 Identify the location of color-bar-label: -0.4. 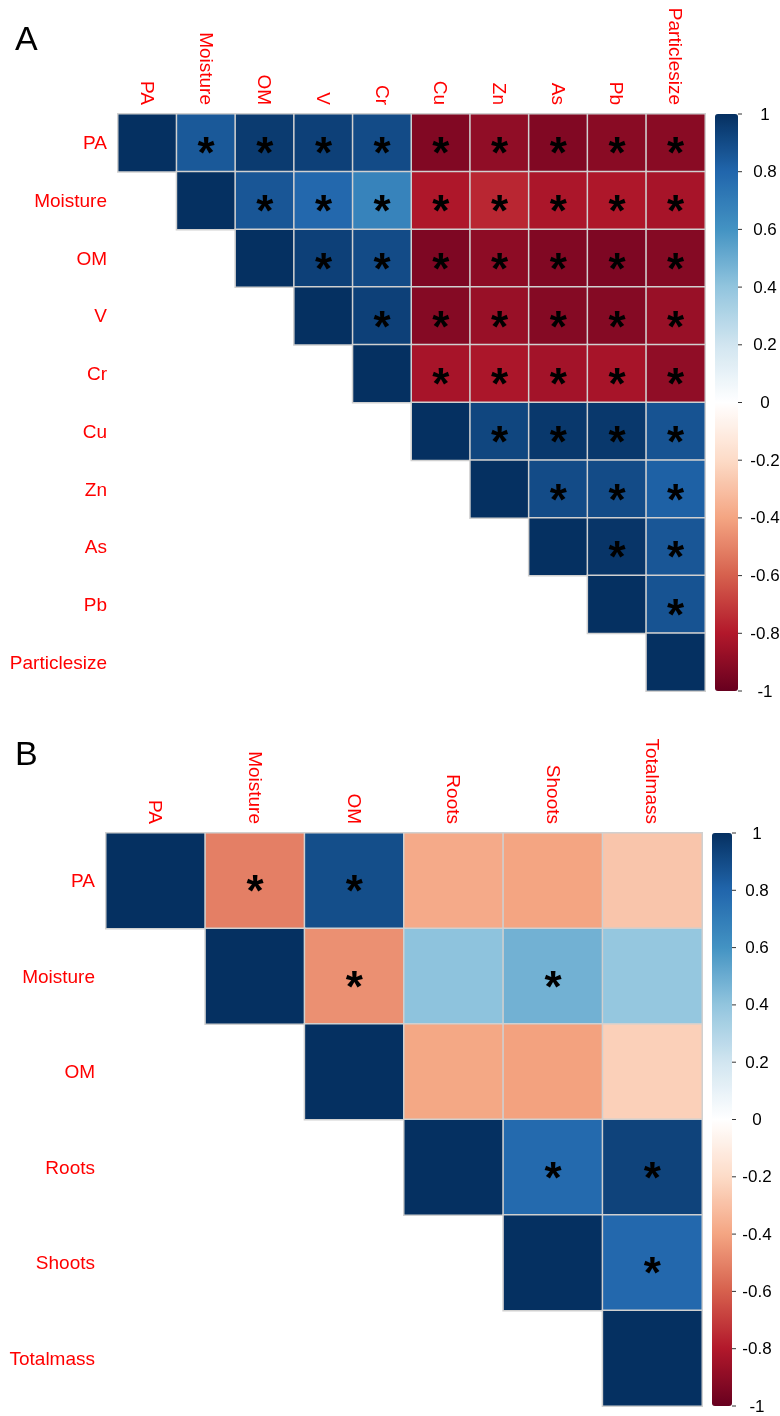
(757, 1234).